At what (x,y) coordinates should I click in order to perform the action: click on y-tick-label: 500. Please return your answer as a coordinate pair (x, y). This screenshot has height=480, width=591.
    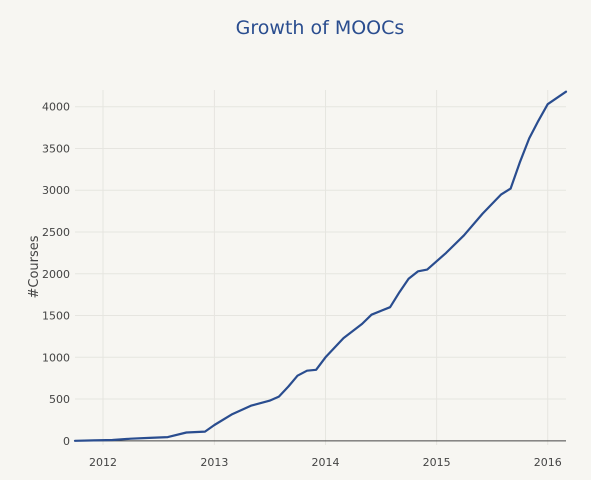
    Looking at the image, I should click on (59, 399).